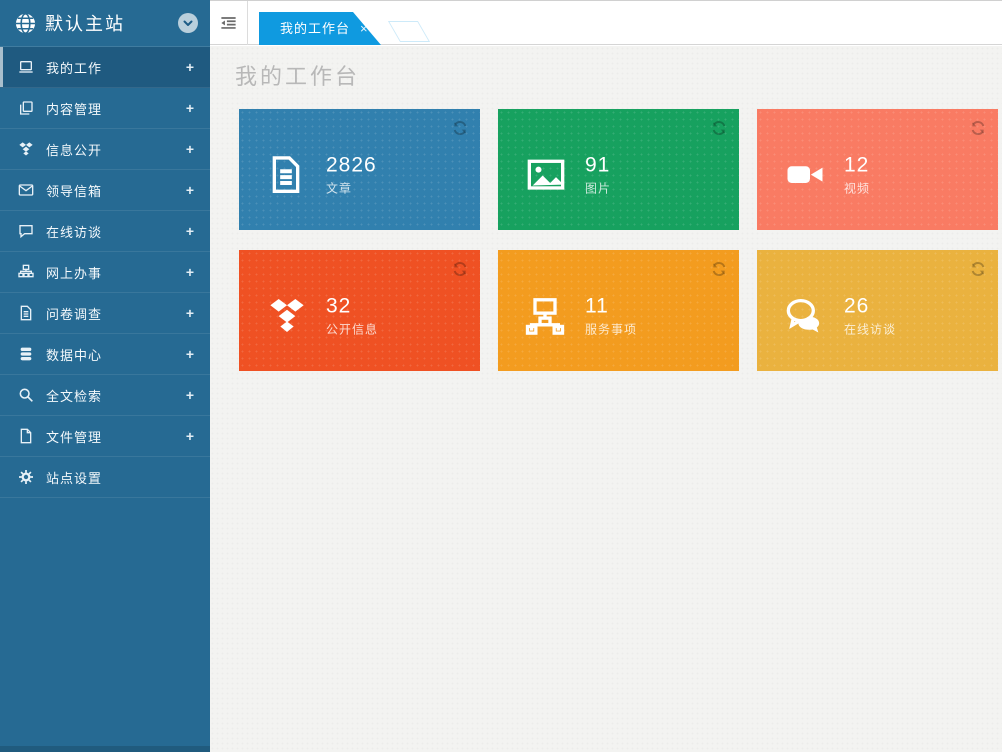 This screenshot has width=1002, height=752. I want to click on card-online-interview: 26 在线访谈, so click(877, 310).